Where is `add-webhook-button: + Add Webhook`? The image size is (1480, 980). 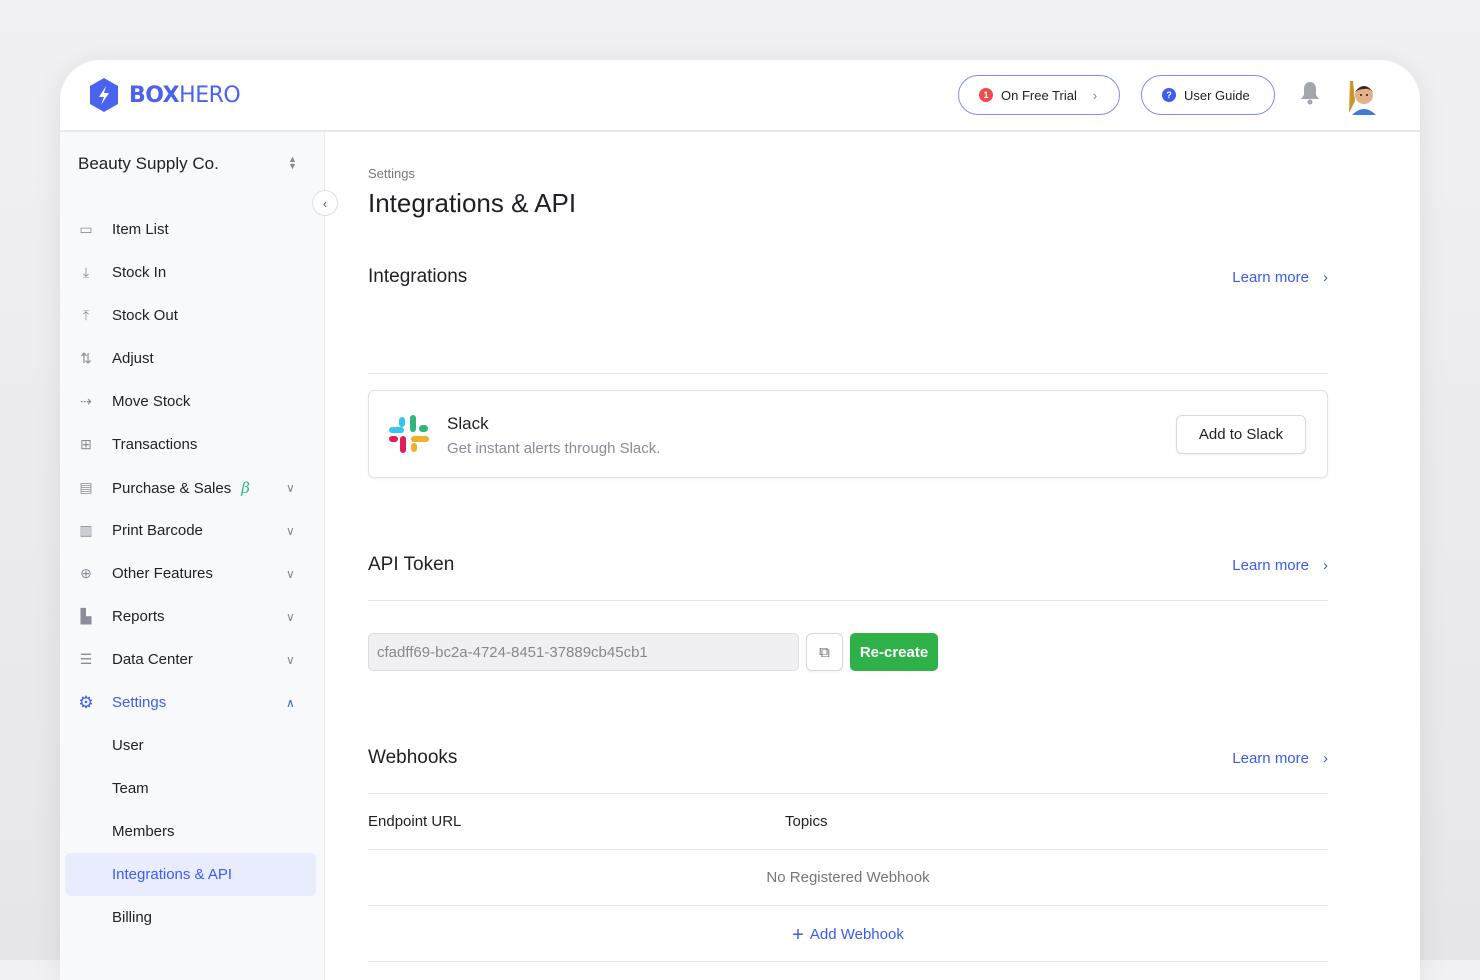 add-webhook-button: + Add Webhook is located at coordinates (848, 935).